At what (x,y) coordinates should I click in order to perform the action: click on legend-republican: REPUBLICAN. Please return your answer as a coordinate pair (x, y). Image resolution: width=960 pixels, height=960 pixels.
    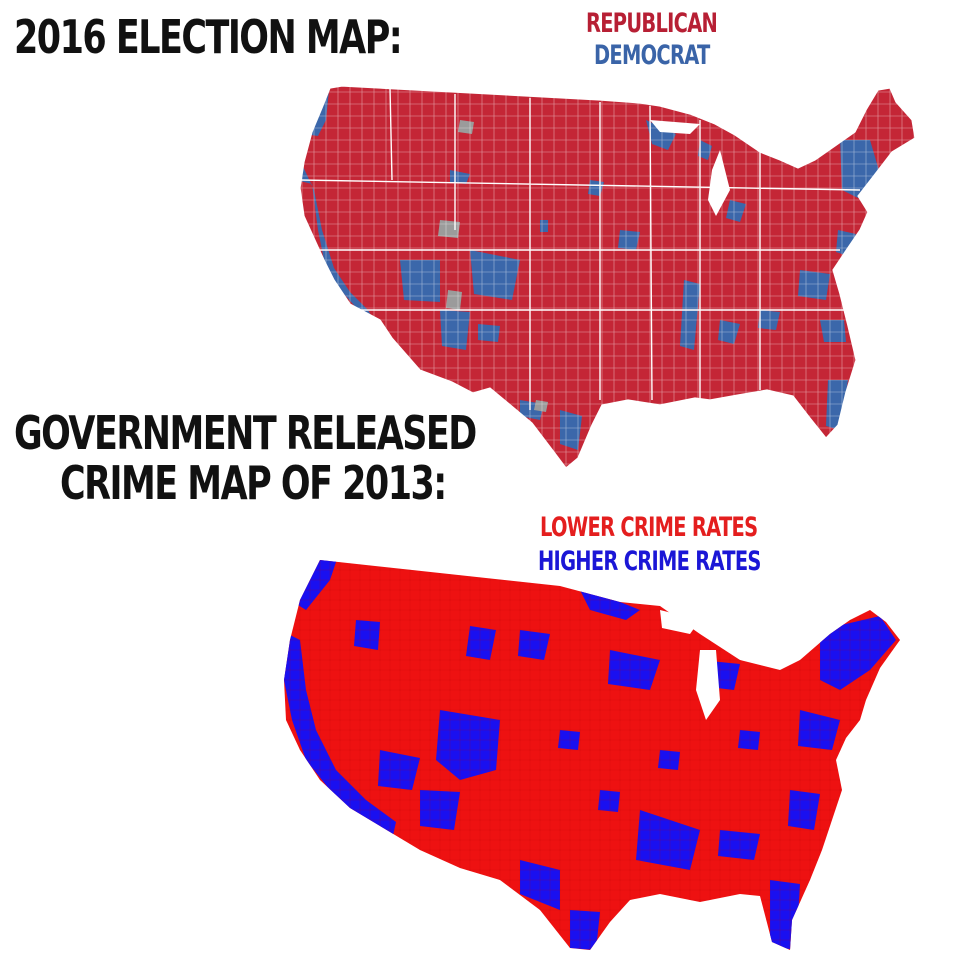
    Looking at the image, I should click on (652, 23).